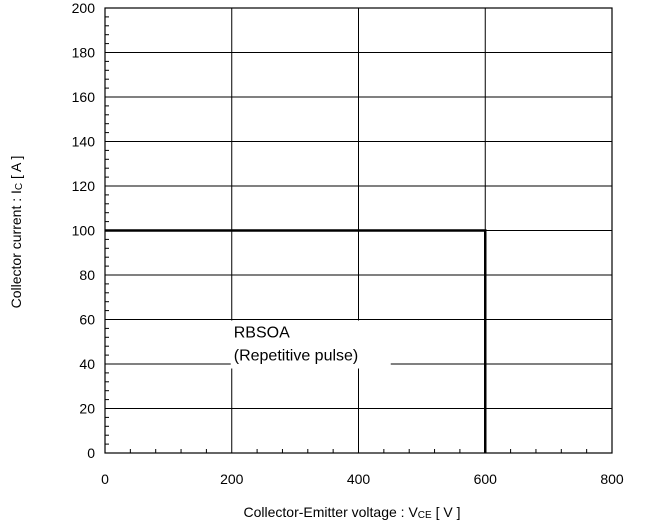  What do you see at coordinates (87, 275) in the screenshot?
I see `y-tick-label-4: 80` at bounding box center [87, 275].